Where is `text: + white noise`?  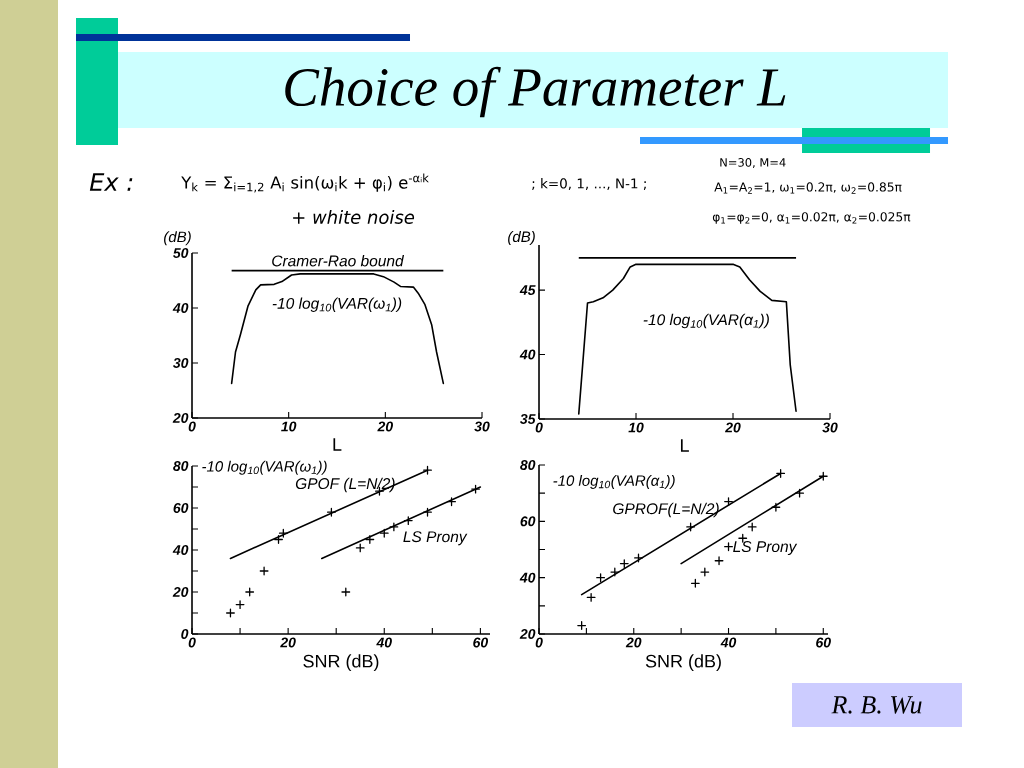
text: + white noise is located at coordinates (354, 217).